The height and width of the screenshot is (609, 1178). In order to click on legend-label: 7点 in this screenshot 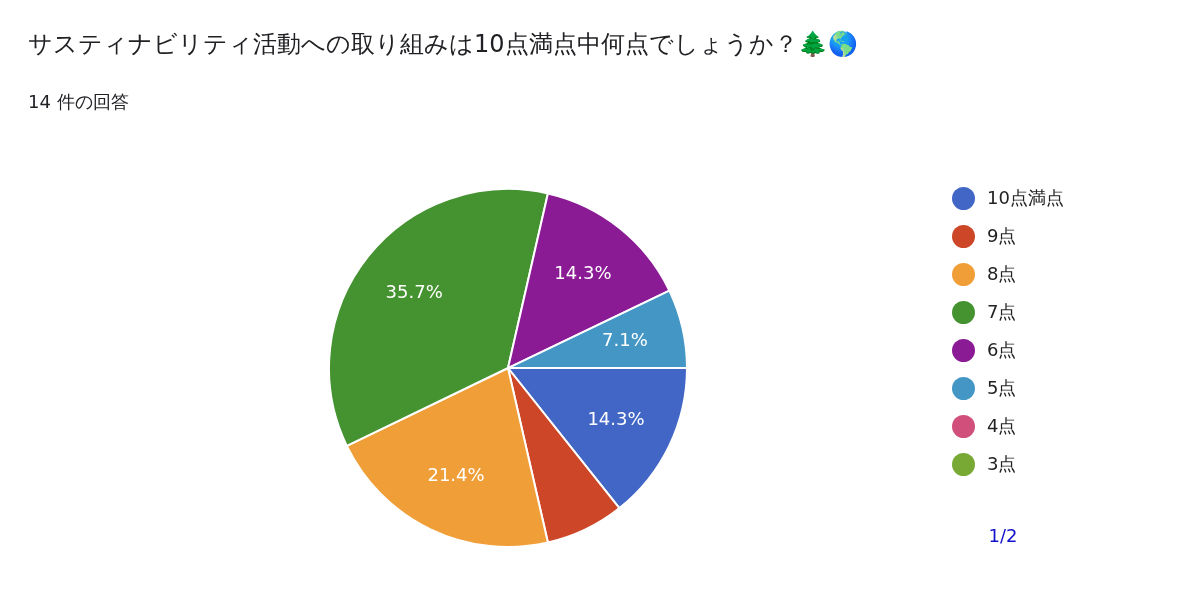, I will do `click(1002, 311)`.